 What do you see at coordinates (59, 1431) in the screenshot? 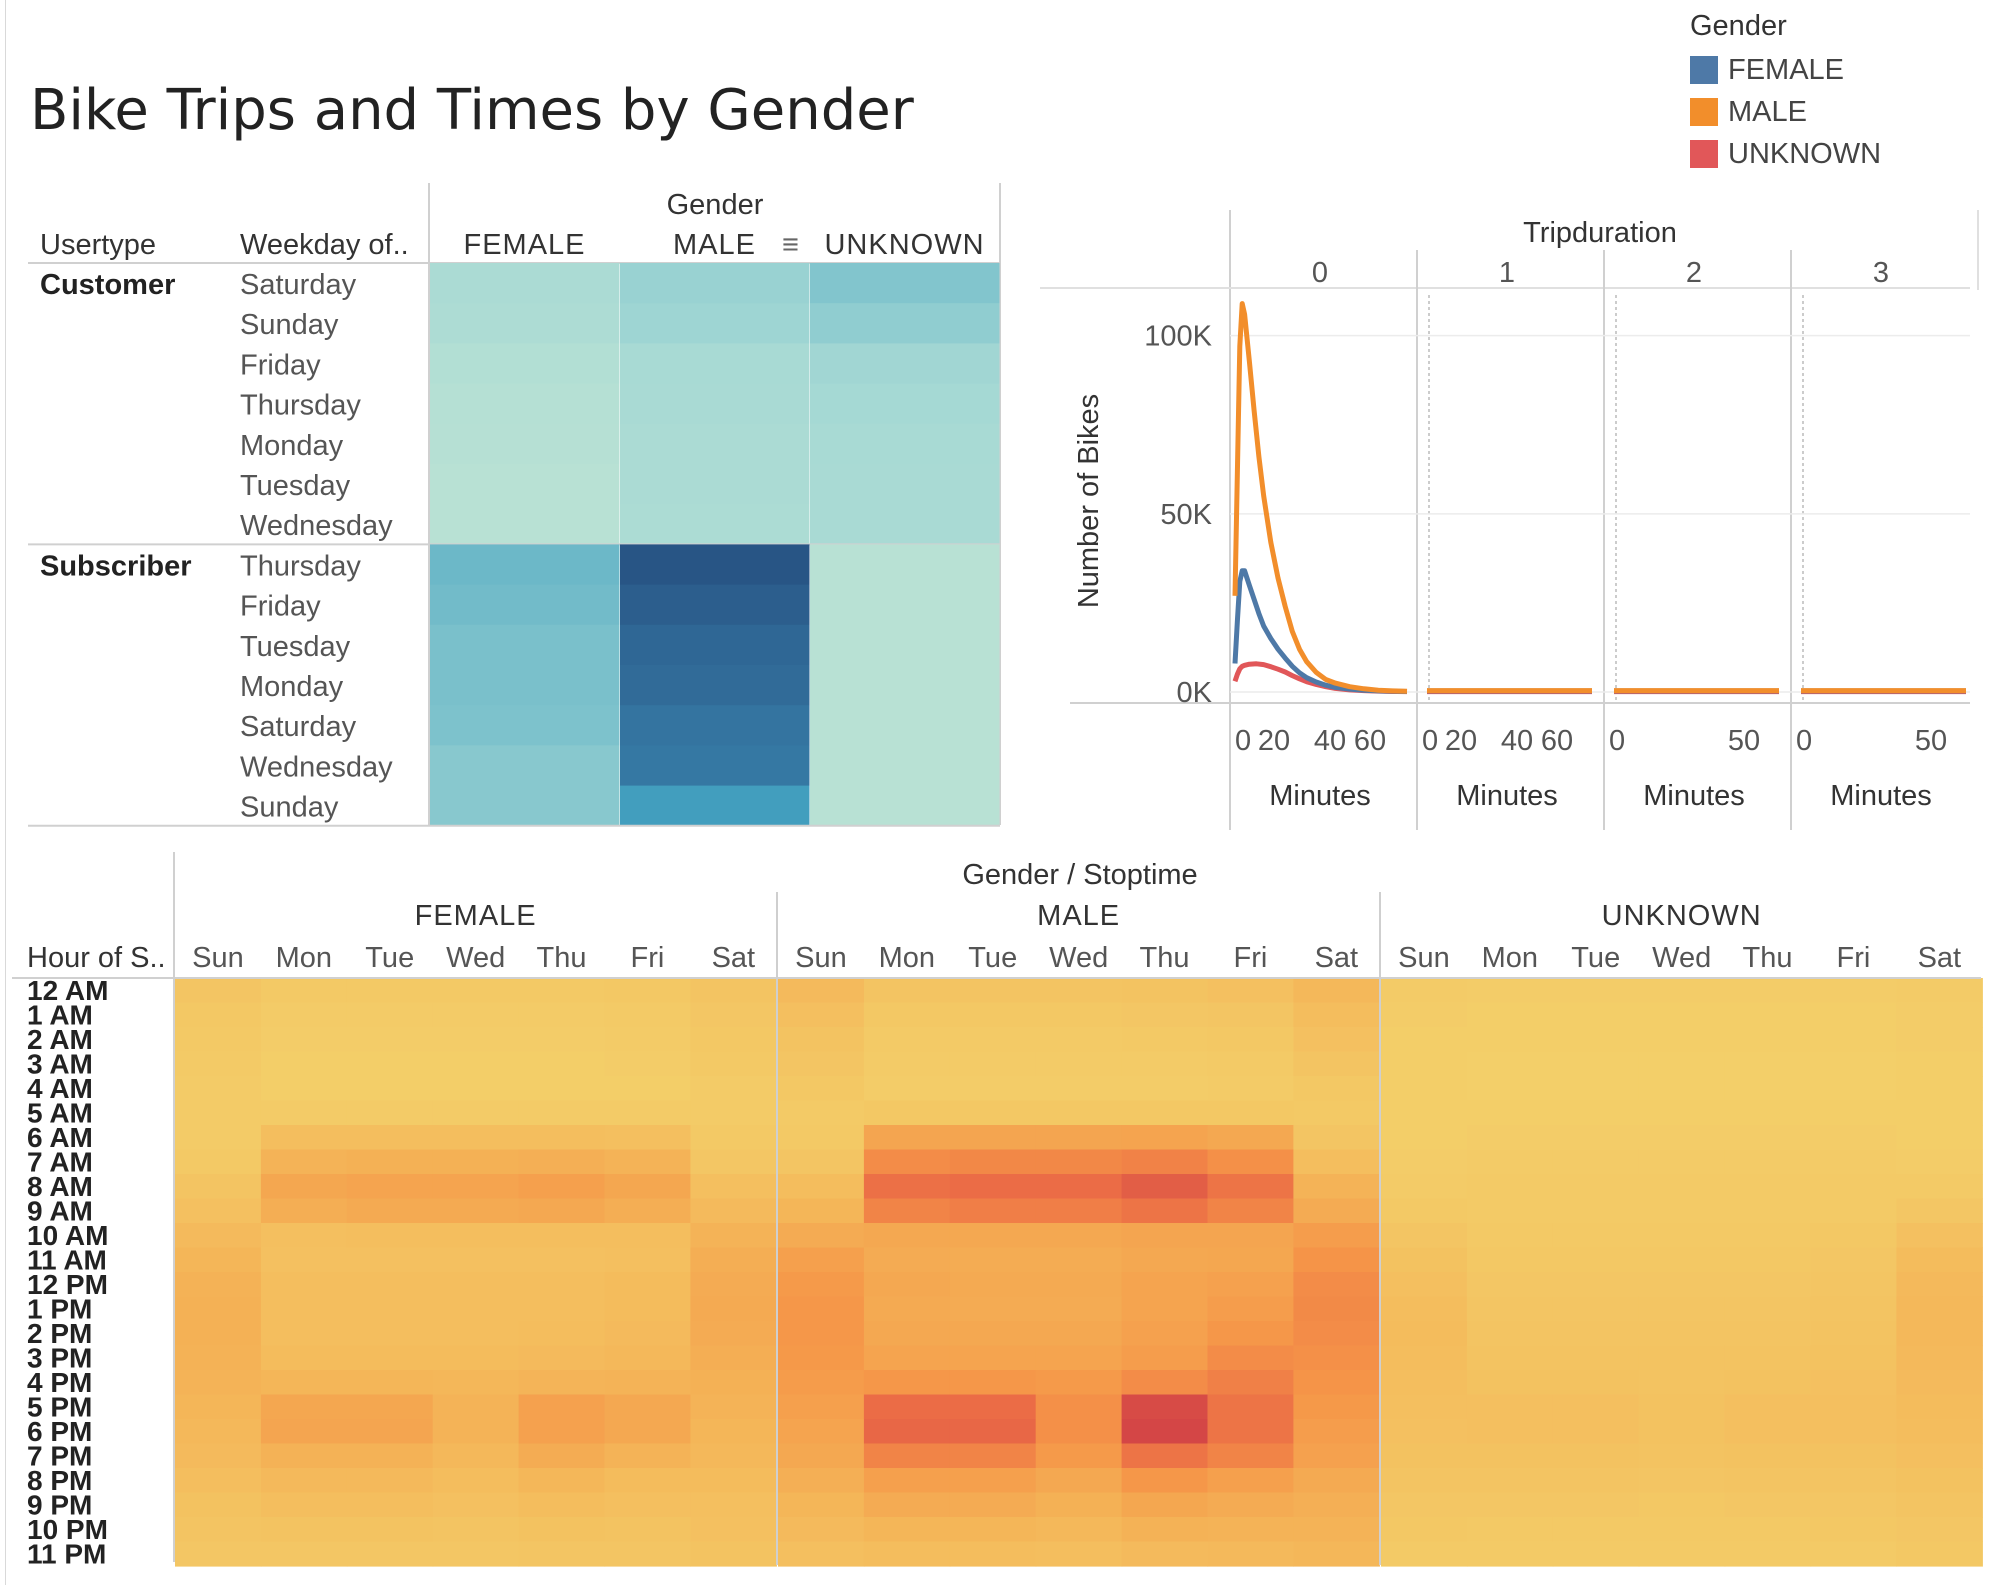
I see `hour-label: 6 PM` at bounding box center [59, 1431].